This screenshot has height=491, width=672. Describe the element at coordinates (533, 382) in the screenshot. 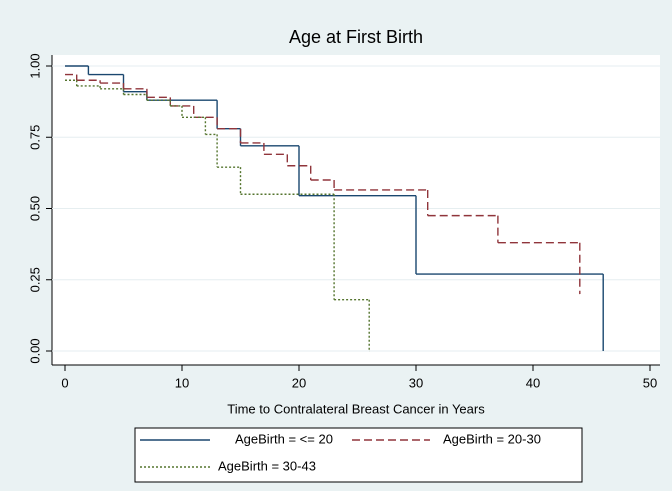

I see `x-tick-label: 40` at that location.